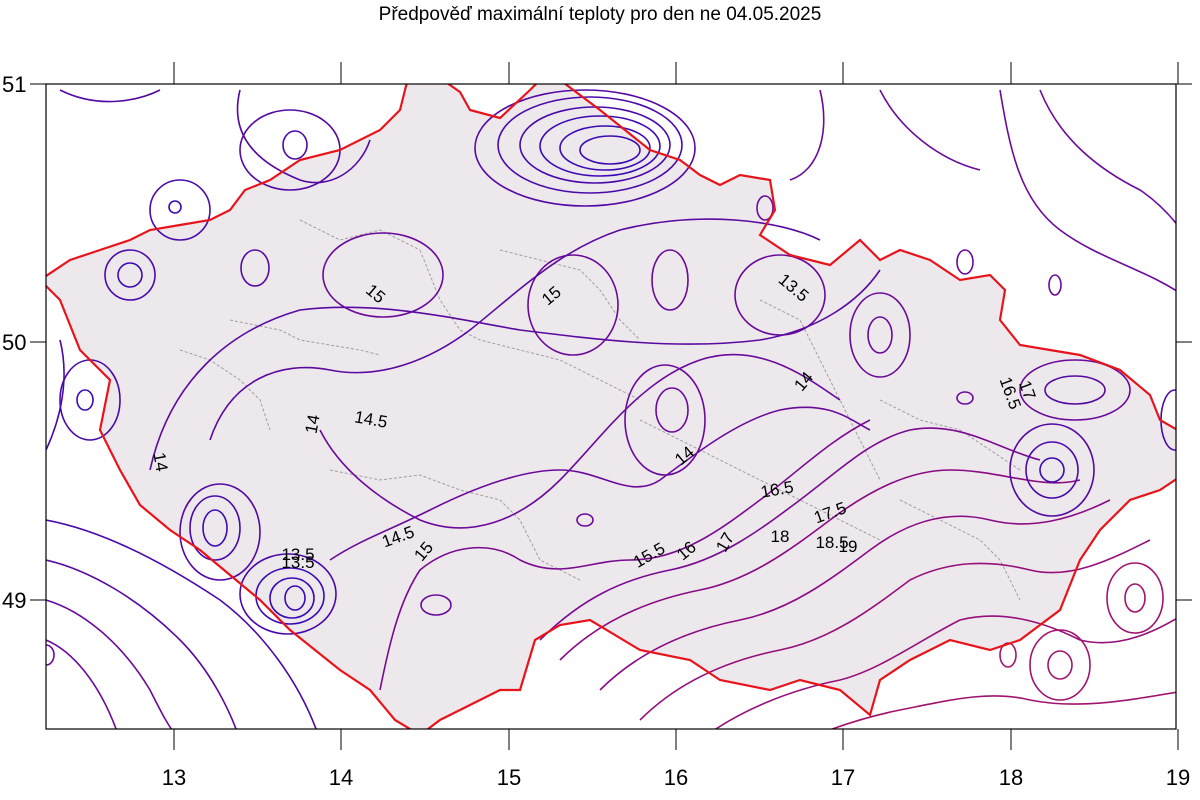 The width and height of the screenshot is (1200, 800). Describe the element at coordinates (1178, 777) in the screenshot. I see `x-tick-label: 19` at that location.